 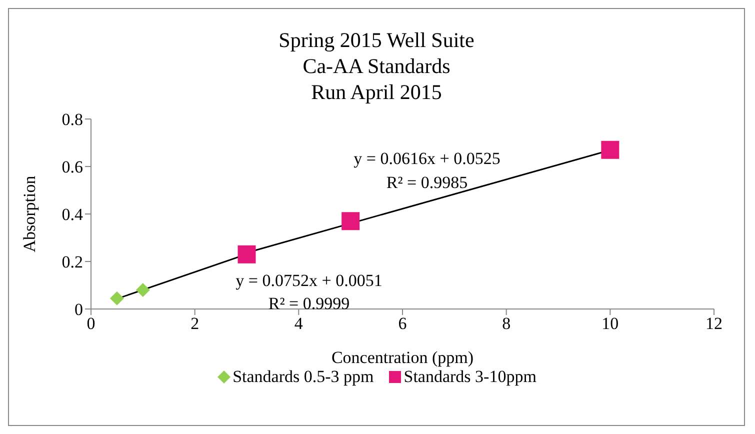 What do you see at coordinates (309, 281) in the screenshot?
I see `annotation: y = 0.0752x + 0.0051` at bounding box center [309, 281].